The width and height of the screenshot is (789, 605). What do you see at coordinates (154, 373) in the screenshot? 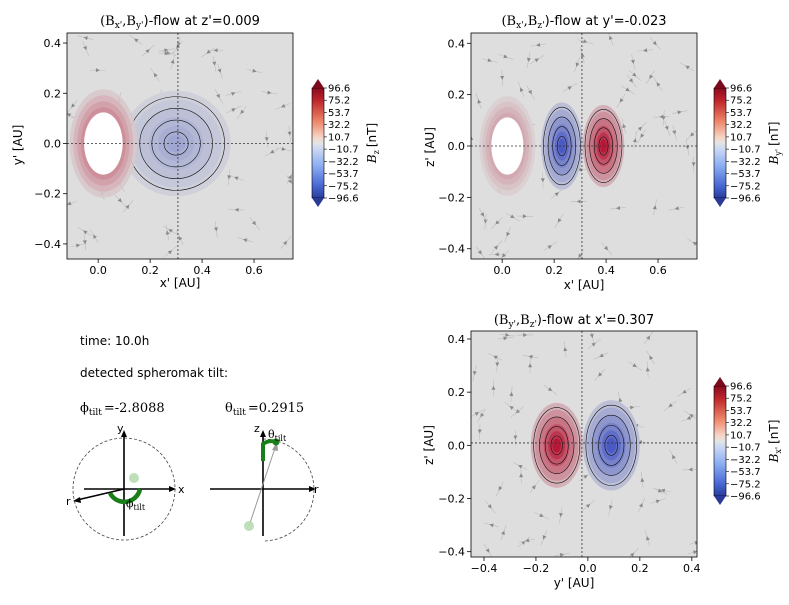
I see `detected-tilt-label: detected spheromak tilt:` at bounding box center [154, 373].